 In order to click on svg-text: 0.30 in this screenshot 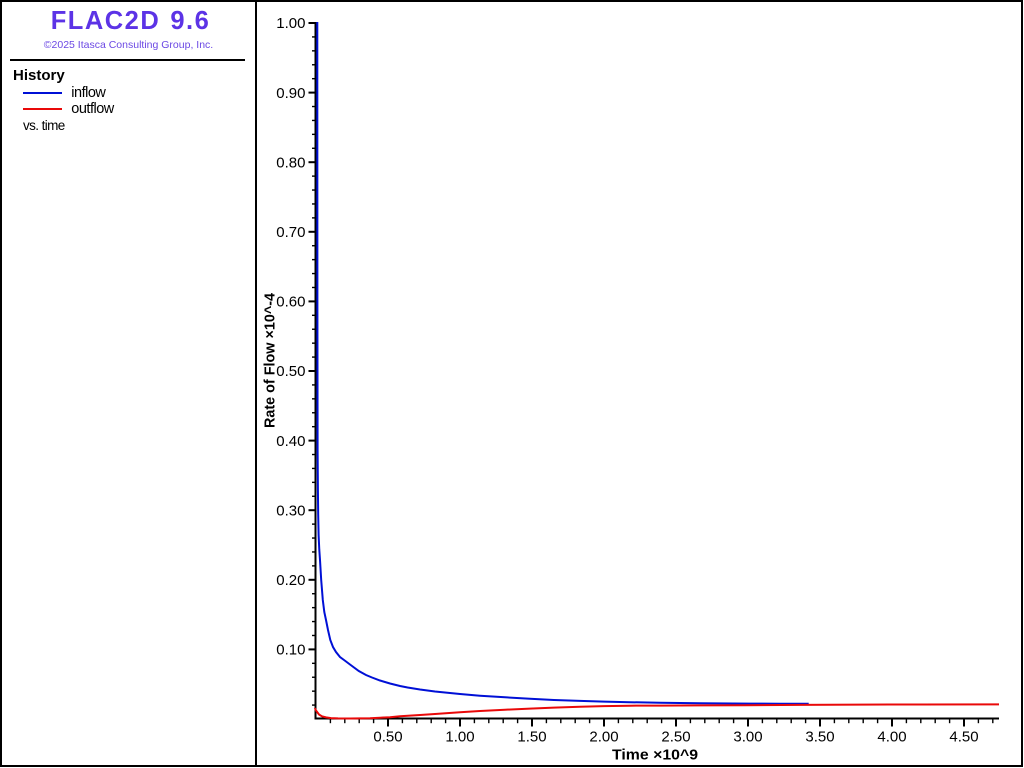, I will do `click(290, 510)`.